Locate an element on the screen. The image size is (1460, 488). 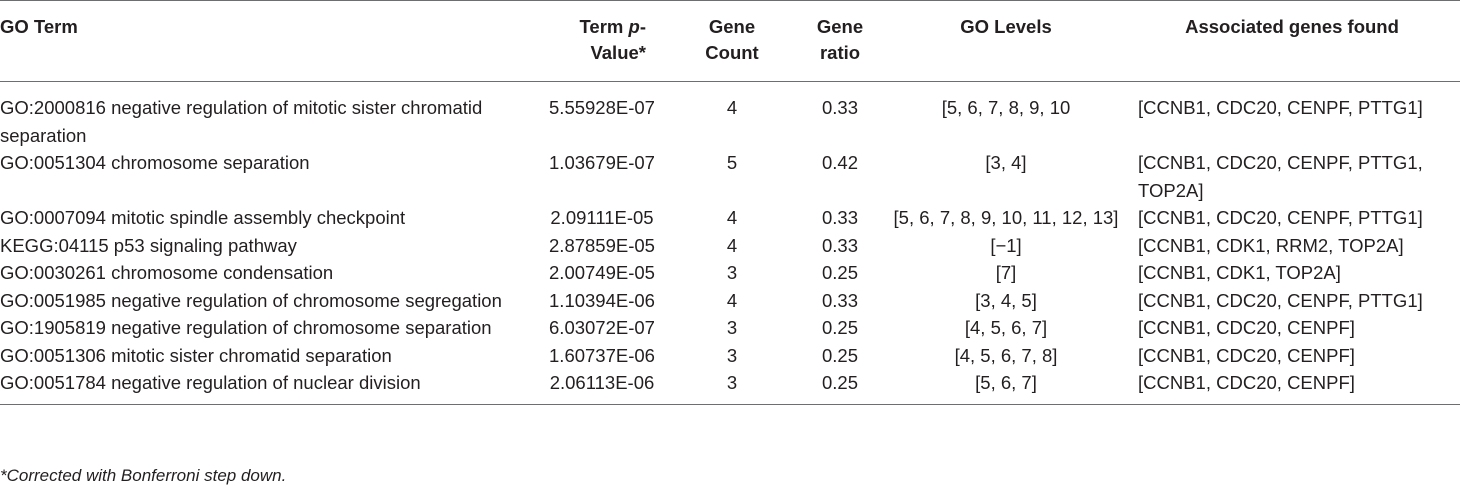
header-pvalue-pre: Term is located at coordinates (604, 26).